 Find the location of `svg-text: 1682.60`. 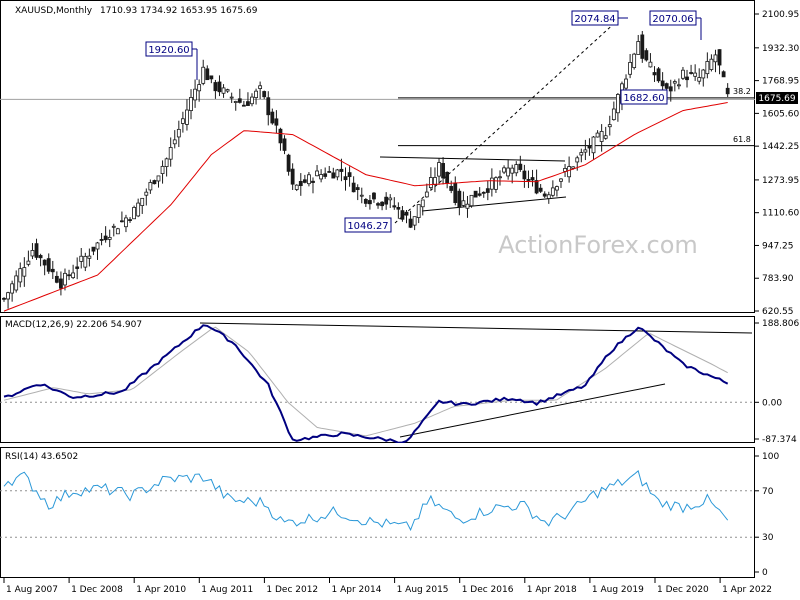

svg-text: 1682.60 is located at coordinates (643, 98).